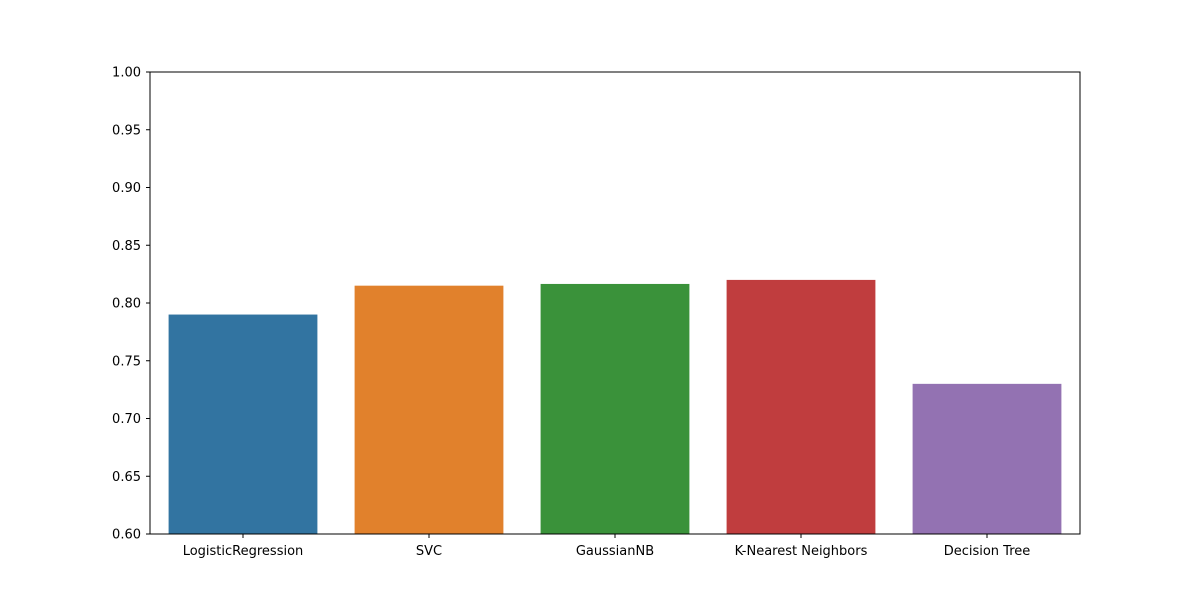 The width and height of the screenshot is (1200, 600). I want to click on x-tick-label: Decision Tree, so click(987, 551).